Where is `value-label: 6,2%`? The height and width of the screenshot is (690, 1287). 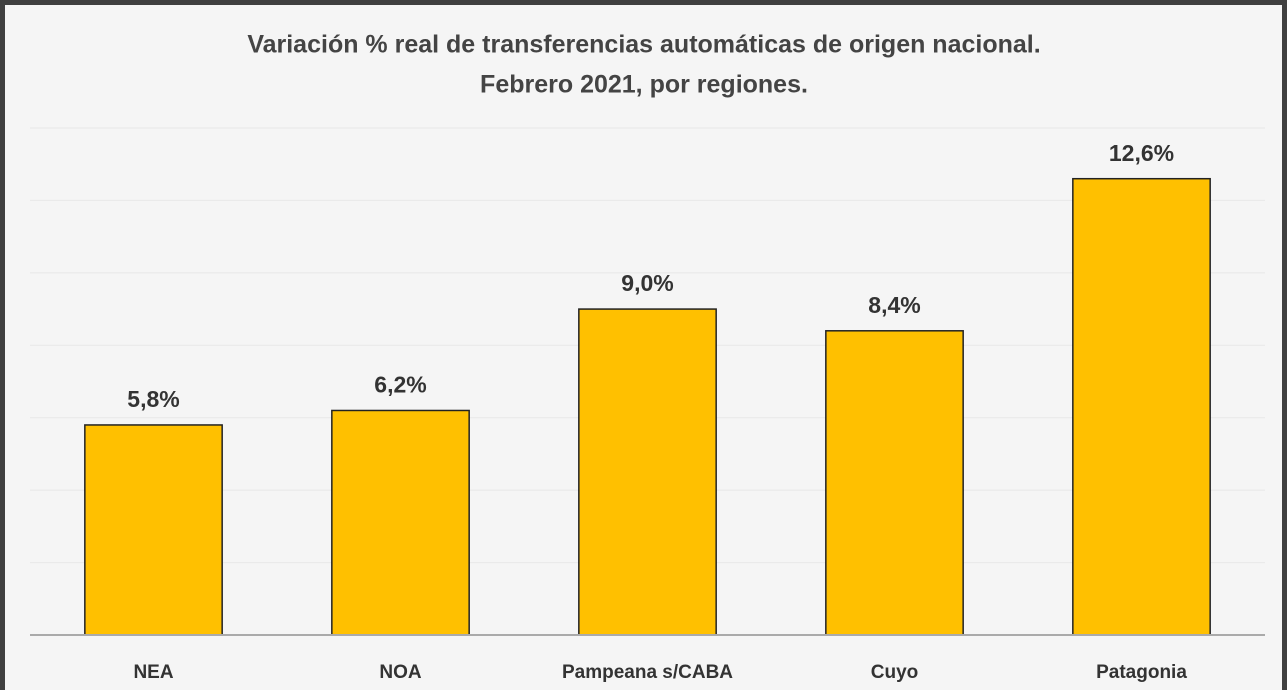
value-label: 6,2% is located at coordinates (400, 385).